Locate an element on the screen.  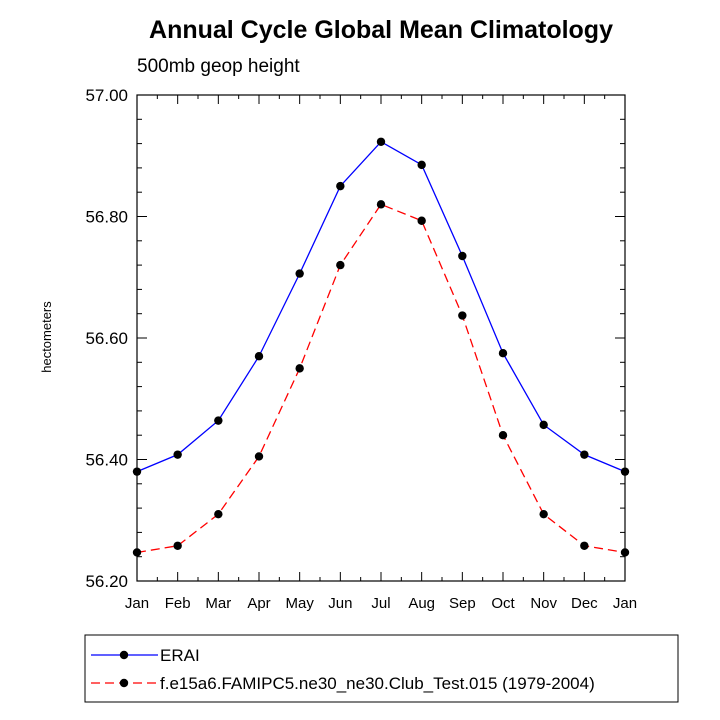
x-tick-label: Dec is located at coordinates (584, 603).